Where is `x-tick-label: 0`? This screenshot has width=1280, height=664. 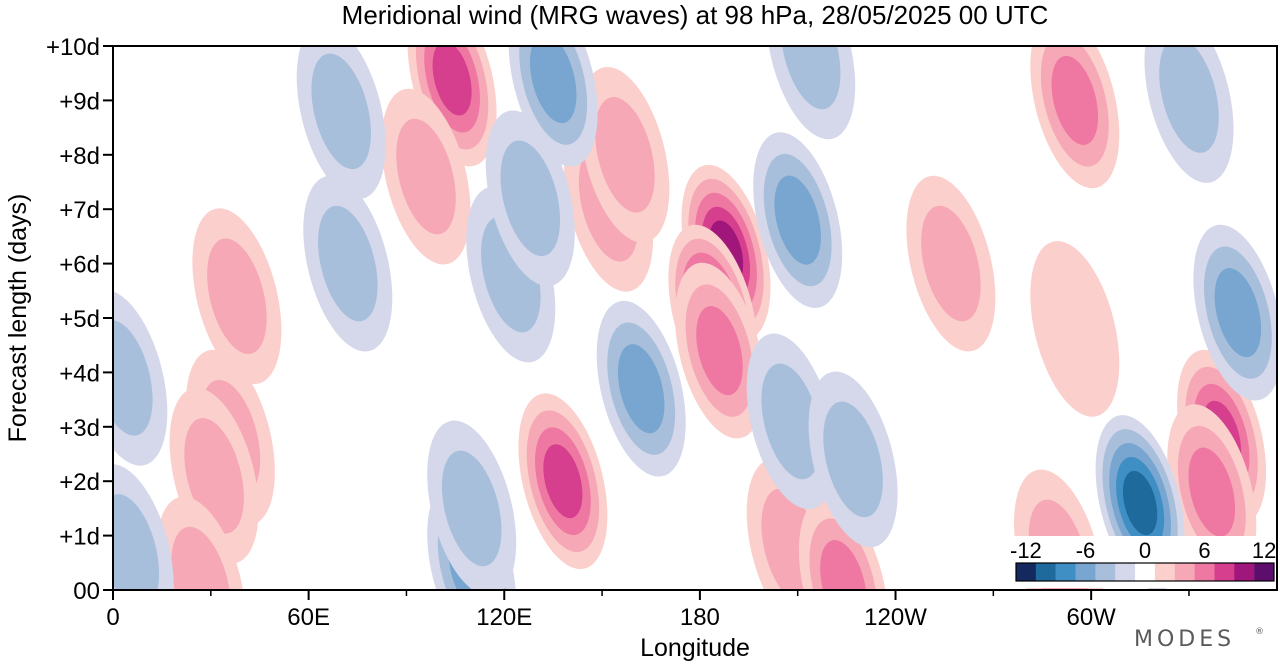 x-tick-label: 0 is located at coordinates (112, 617).